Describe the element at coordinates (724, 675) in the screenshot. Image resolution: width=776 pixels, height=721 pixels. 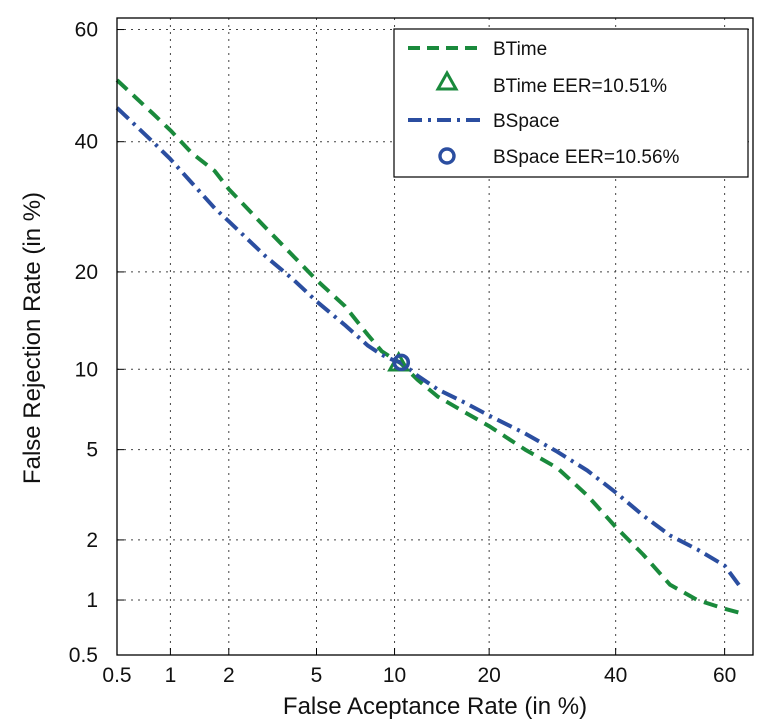
I see `x-tick-label-7: 60` at that location.